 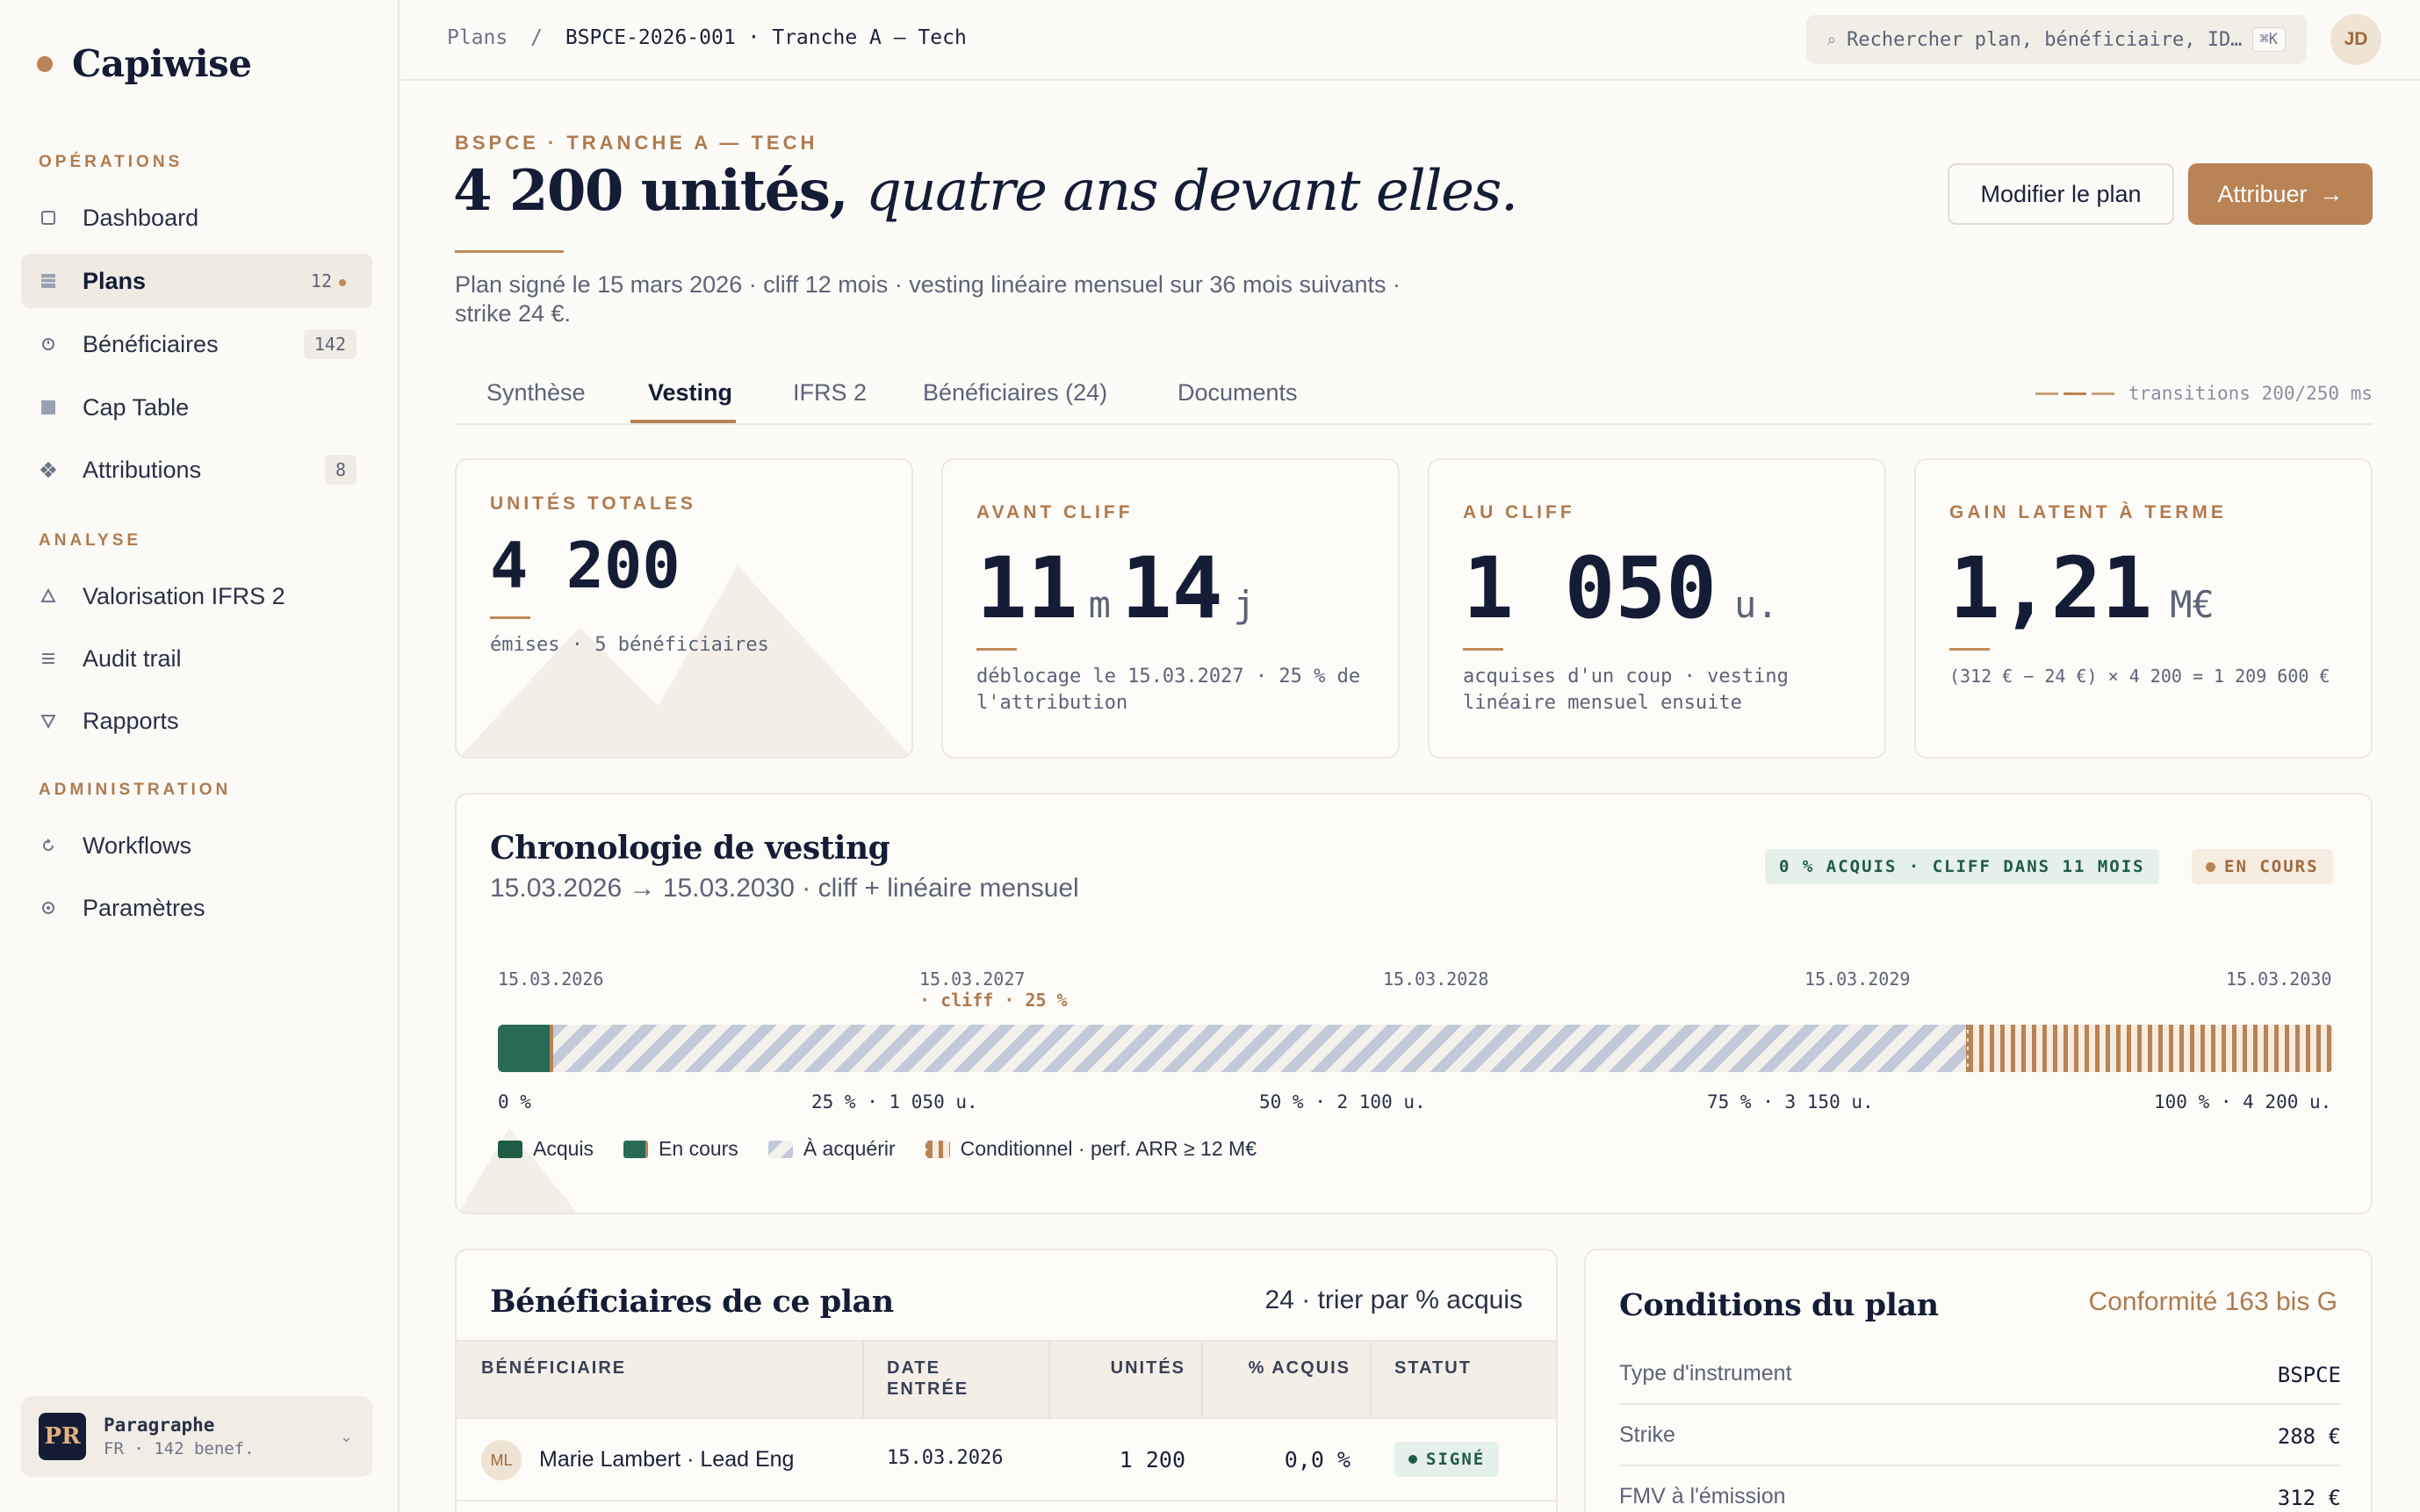 What do you see at coordinates (928, 1378) in the screenshot?
I see `column-header: DATE ENTRÉE` at bounding box center [928, 1378].